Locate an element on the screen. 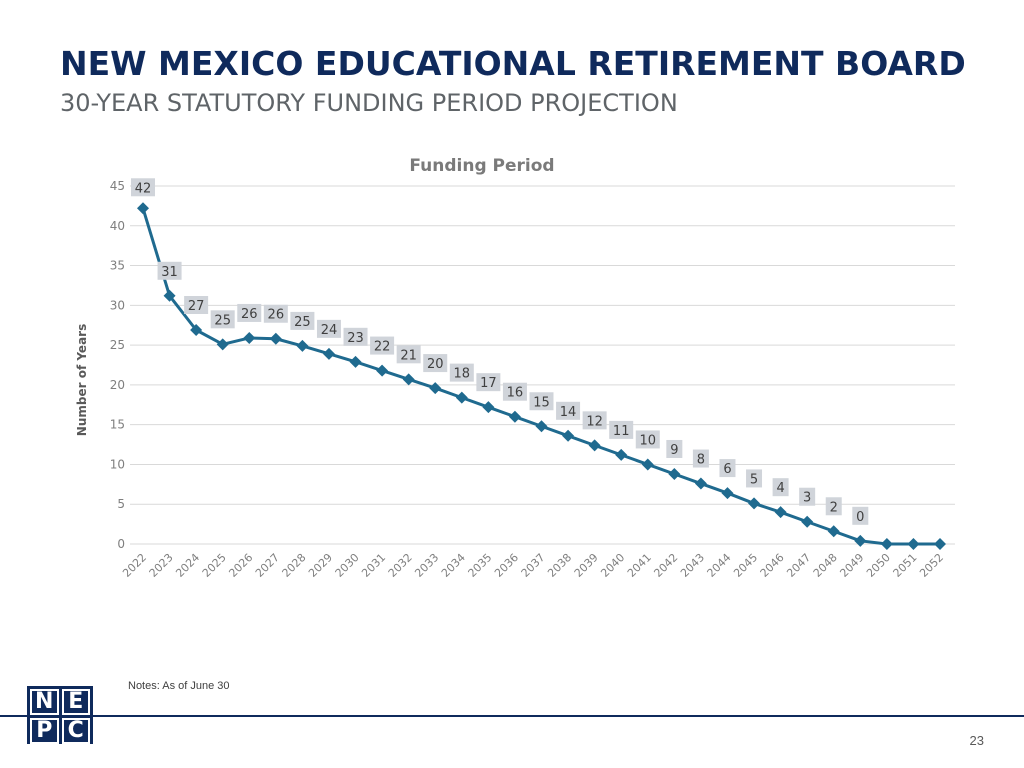 This screenshot has width=1024, height=768. chart-notes: Notes: As of June 30 is located at coordinates (179, 686).